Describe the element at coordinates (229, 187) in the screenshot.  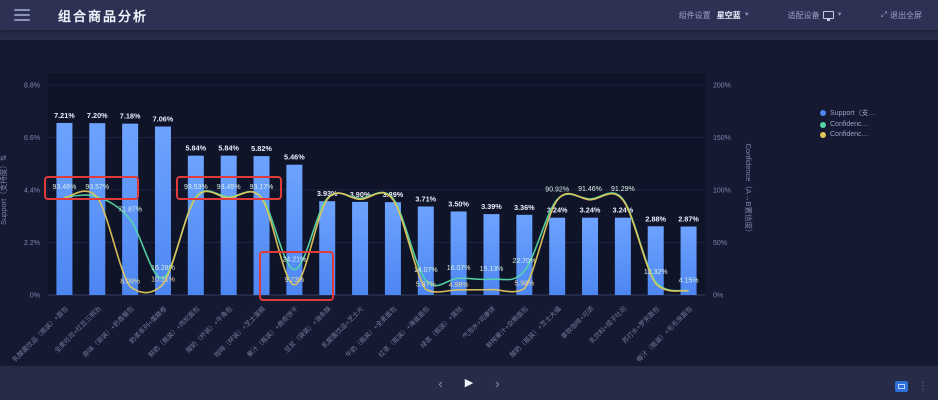
I see `confidence-ab-line-label: 93.45%` at that location.